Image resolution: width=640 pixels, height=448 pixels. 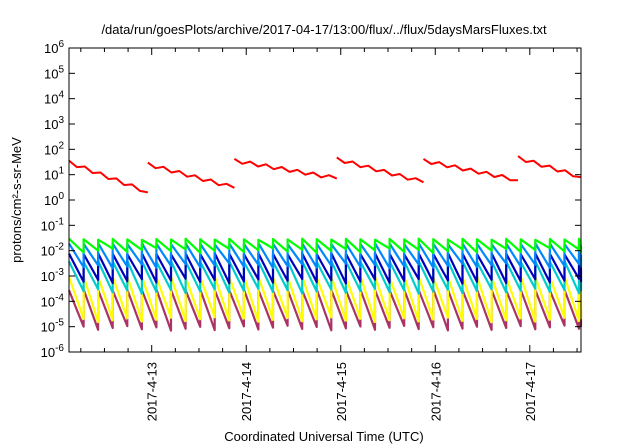 What do you see at coordinates (54, 174) in the screenshot?
I see `y-tick-label: 10¹` at bounding box center [54, 174].